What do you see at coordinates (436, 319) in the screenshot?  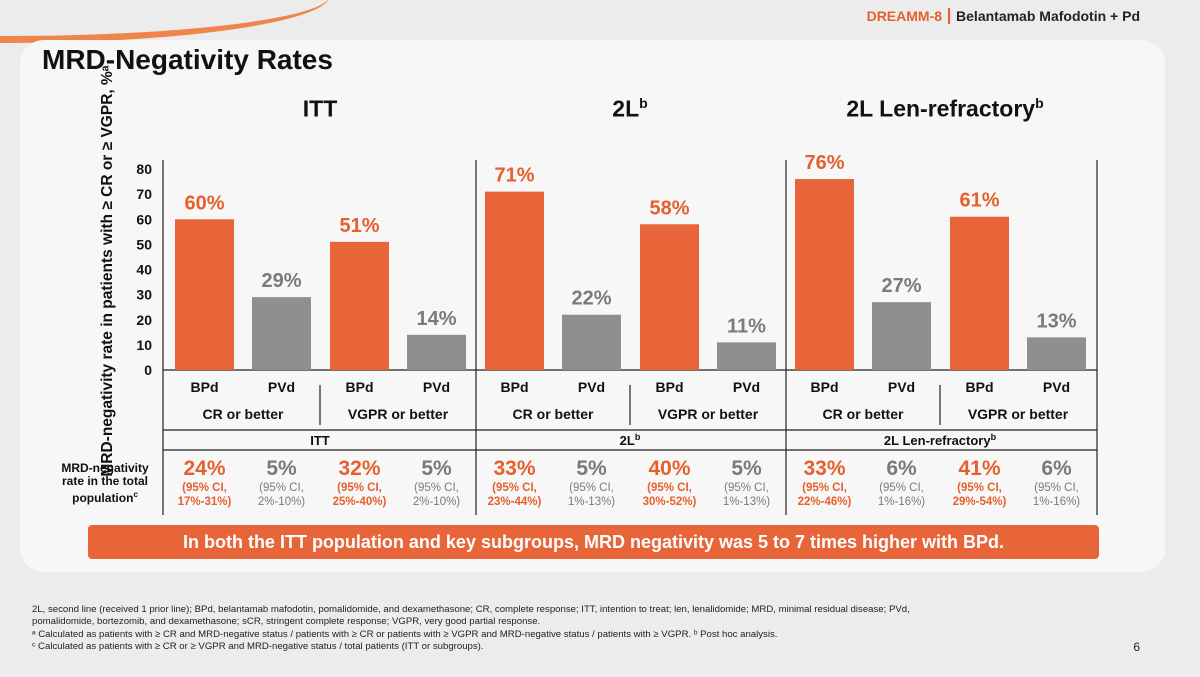 I see `bar-data-label: 14%` at bounding box center [436, 319].